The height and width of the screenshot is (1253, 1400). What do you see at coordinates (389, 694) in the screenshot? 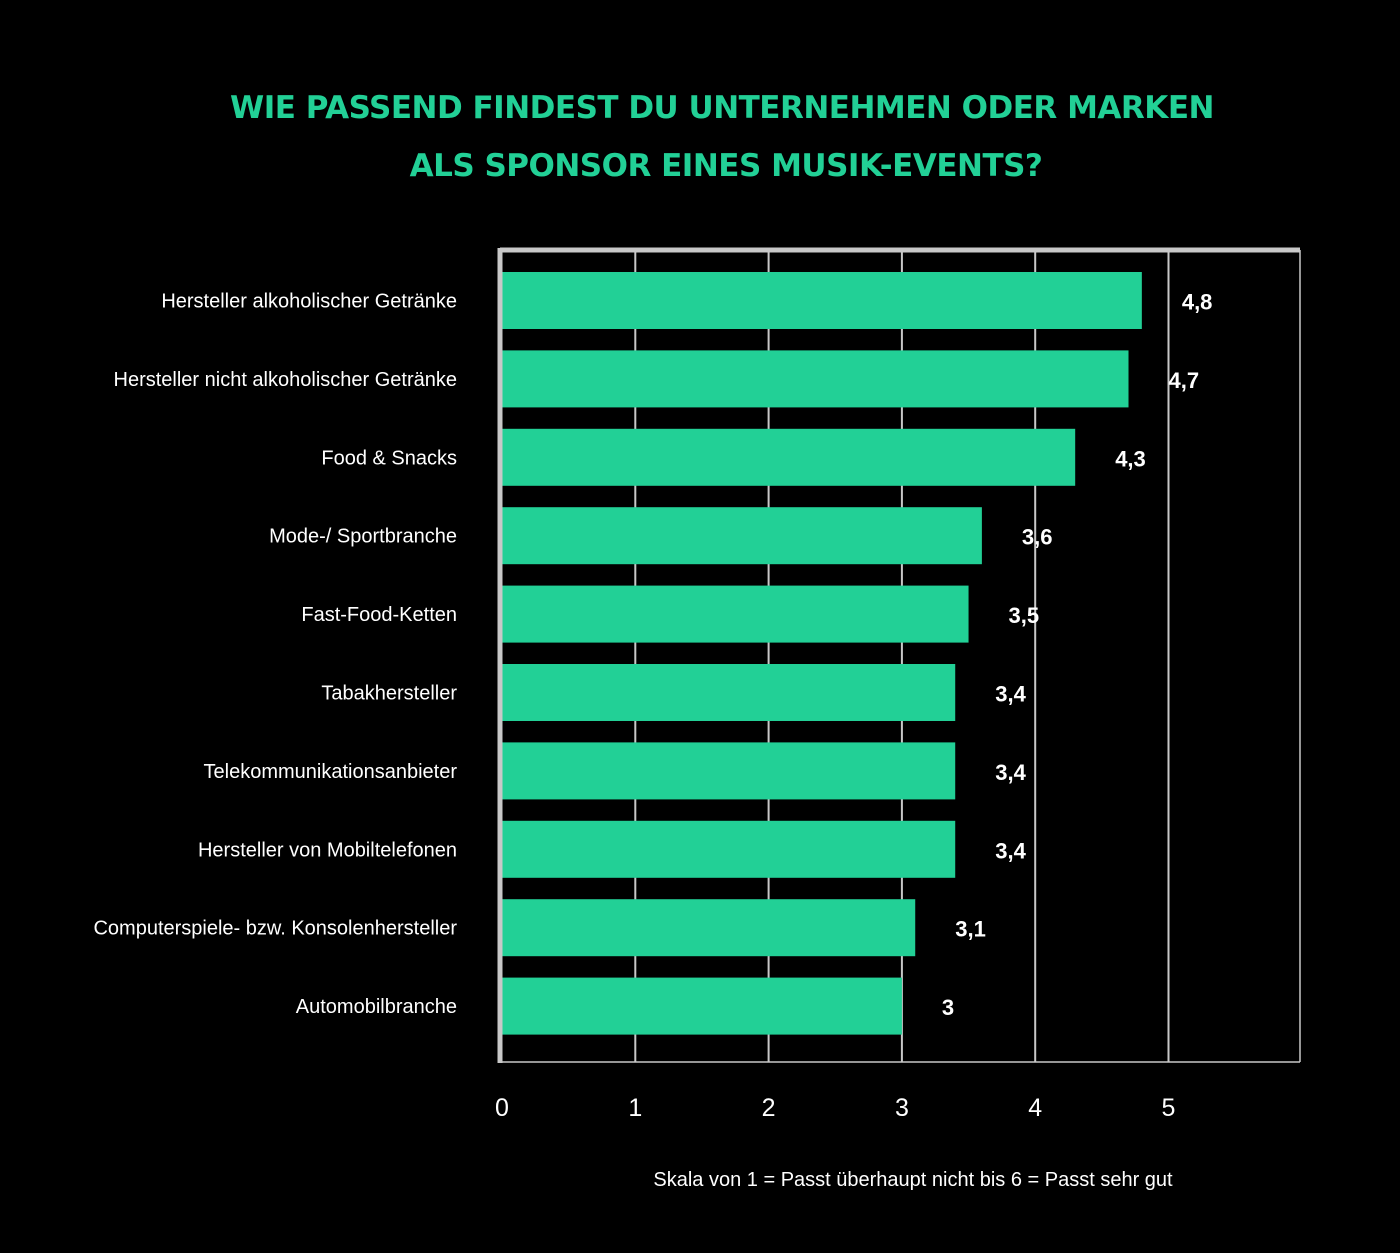
I see `category-label: Tabakhersteller` at bounding box center [389, 694].